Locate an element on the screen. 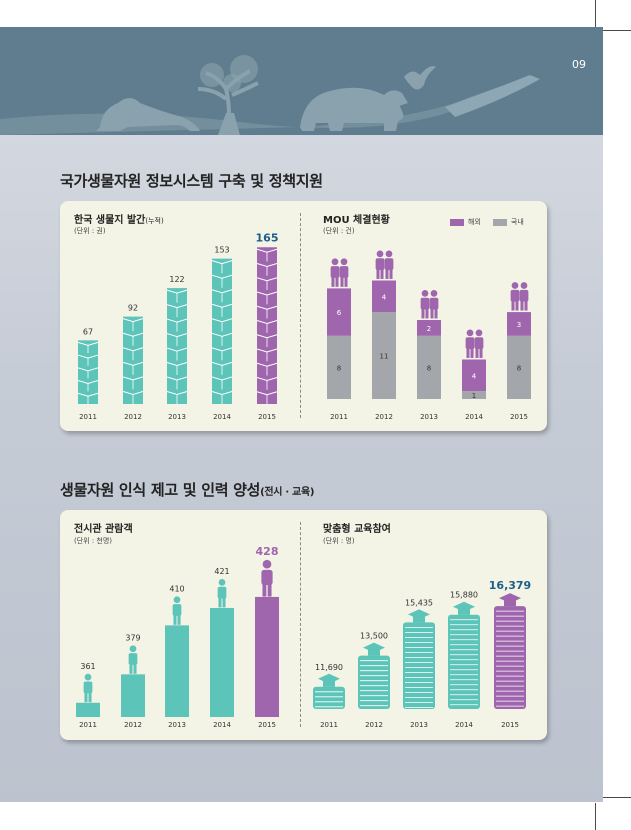  book-stack is located at coordinates (464, 661).